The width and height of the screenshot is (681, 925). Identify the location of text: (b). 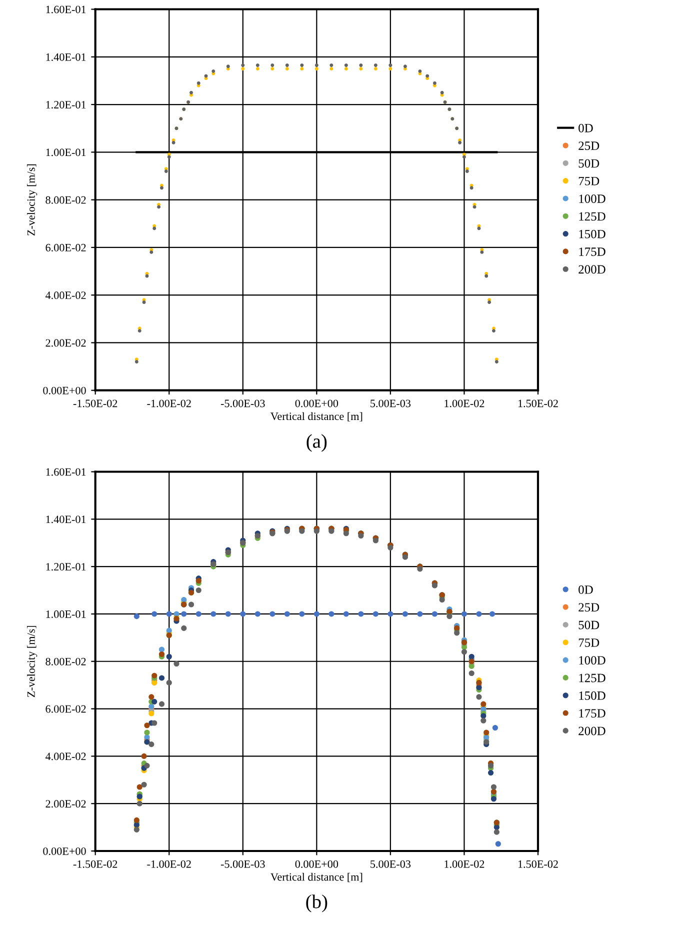
(317, 903).